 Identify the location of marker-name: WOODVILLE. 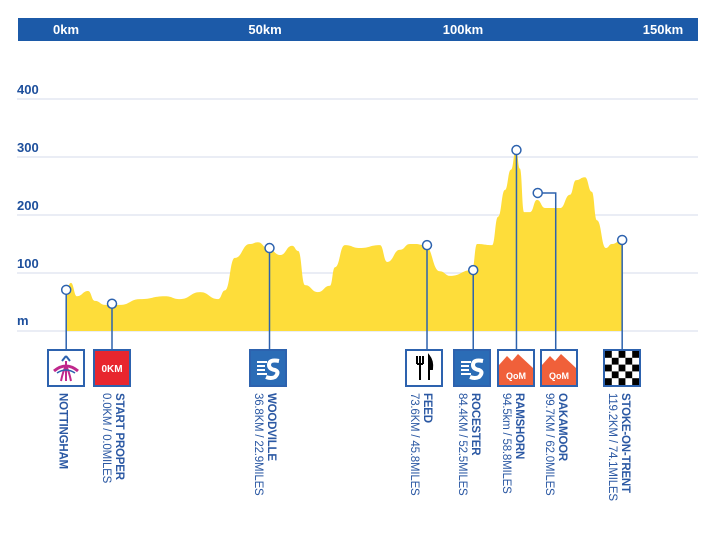
(271, 427).